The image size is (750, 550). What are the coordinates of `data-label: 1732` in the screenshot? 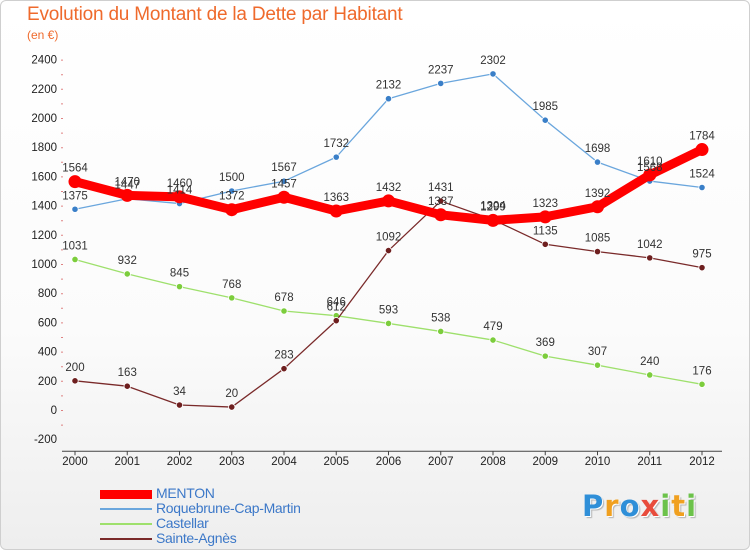 It's located at (336, 144).